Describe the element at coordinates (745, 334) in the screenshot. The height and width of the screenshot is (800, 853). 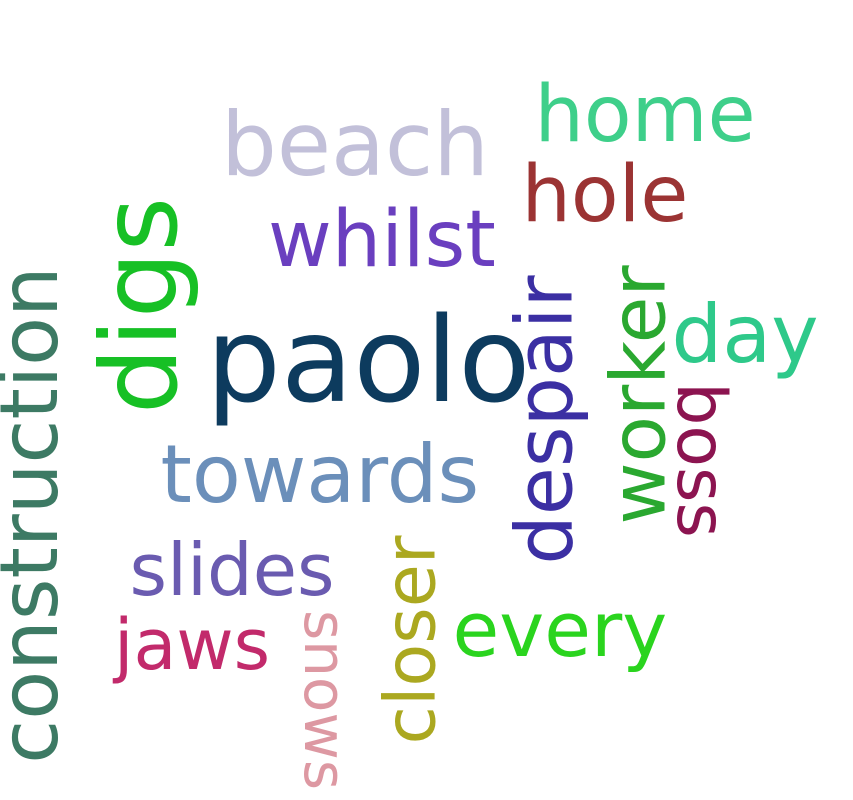
I see `word-day: day` at that location.